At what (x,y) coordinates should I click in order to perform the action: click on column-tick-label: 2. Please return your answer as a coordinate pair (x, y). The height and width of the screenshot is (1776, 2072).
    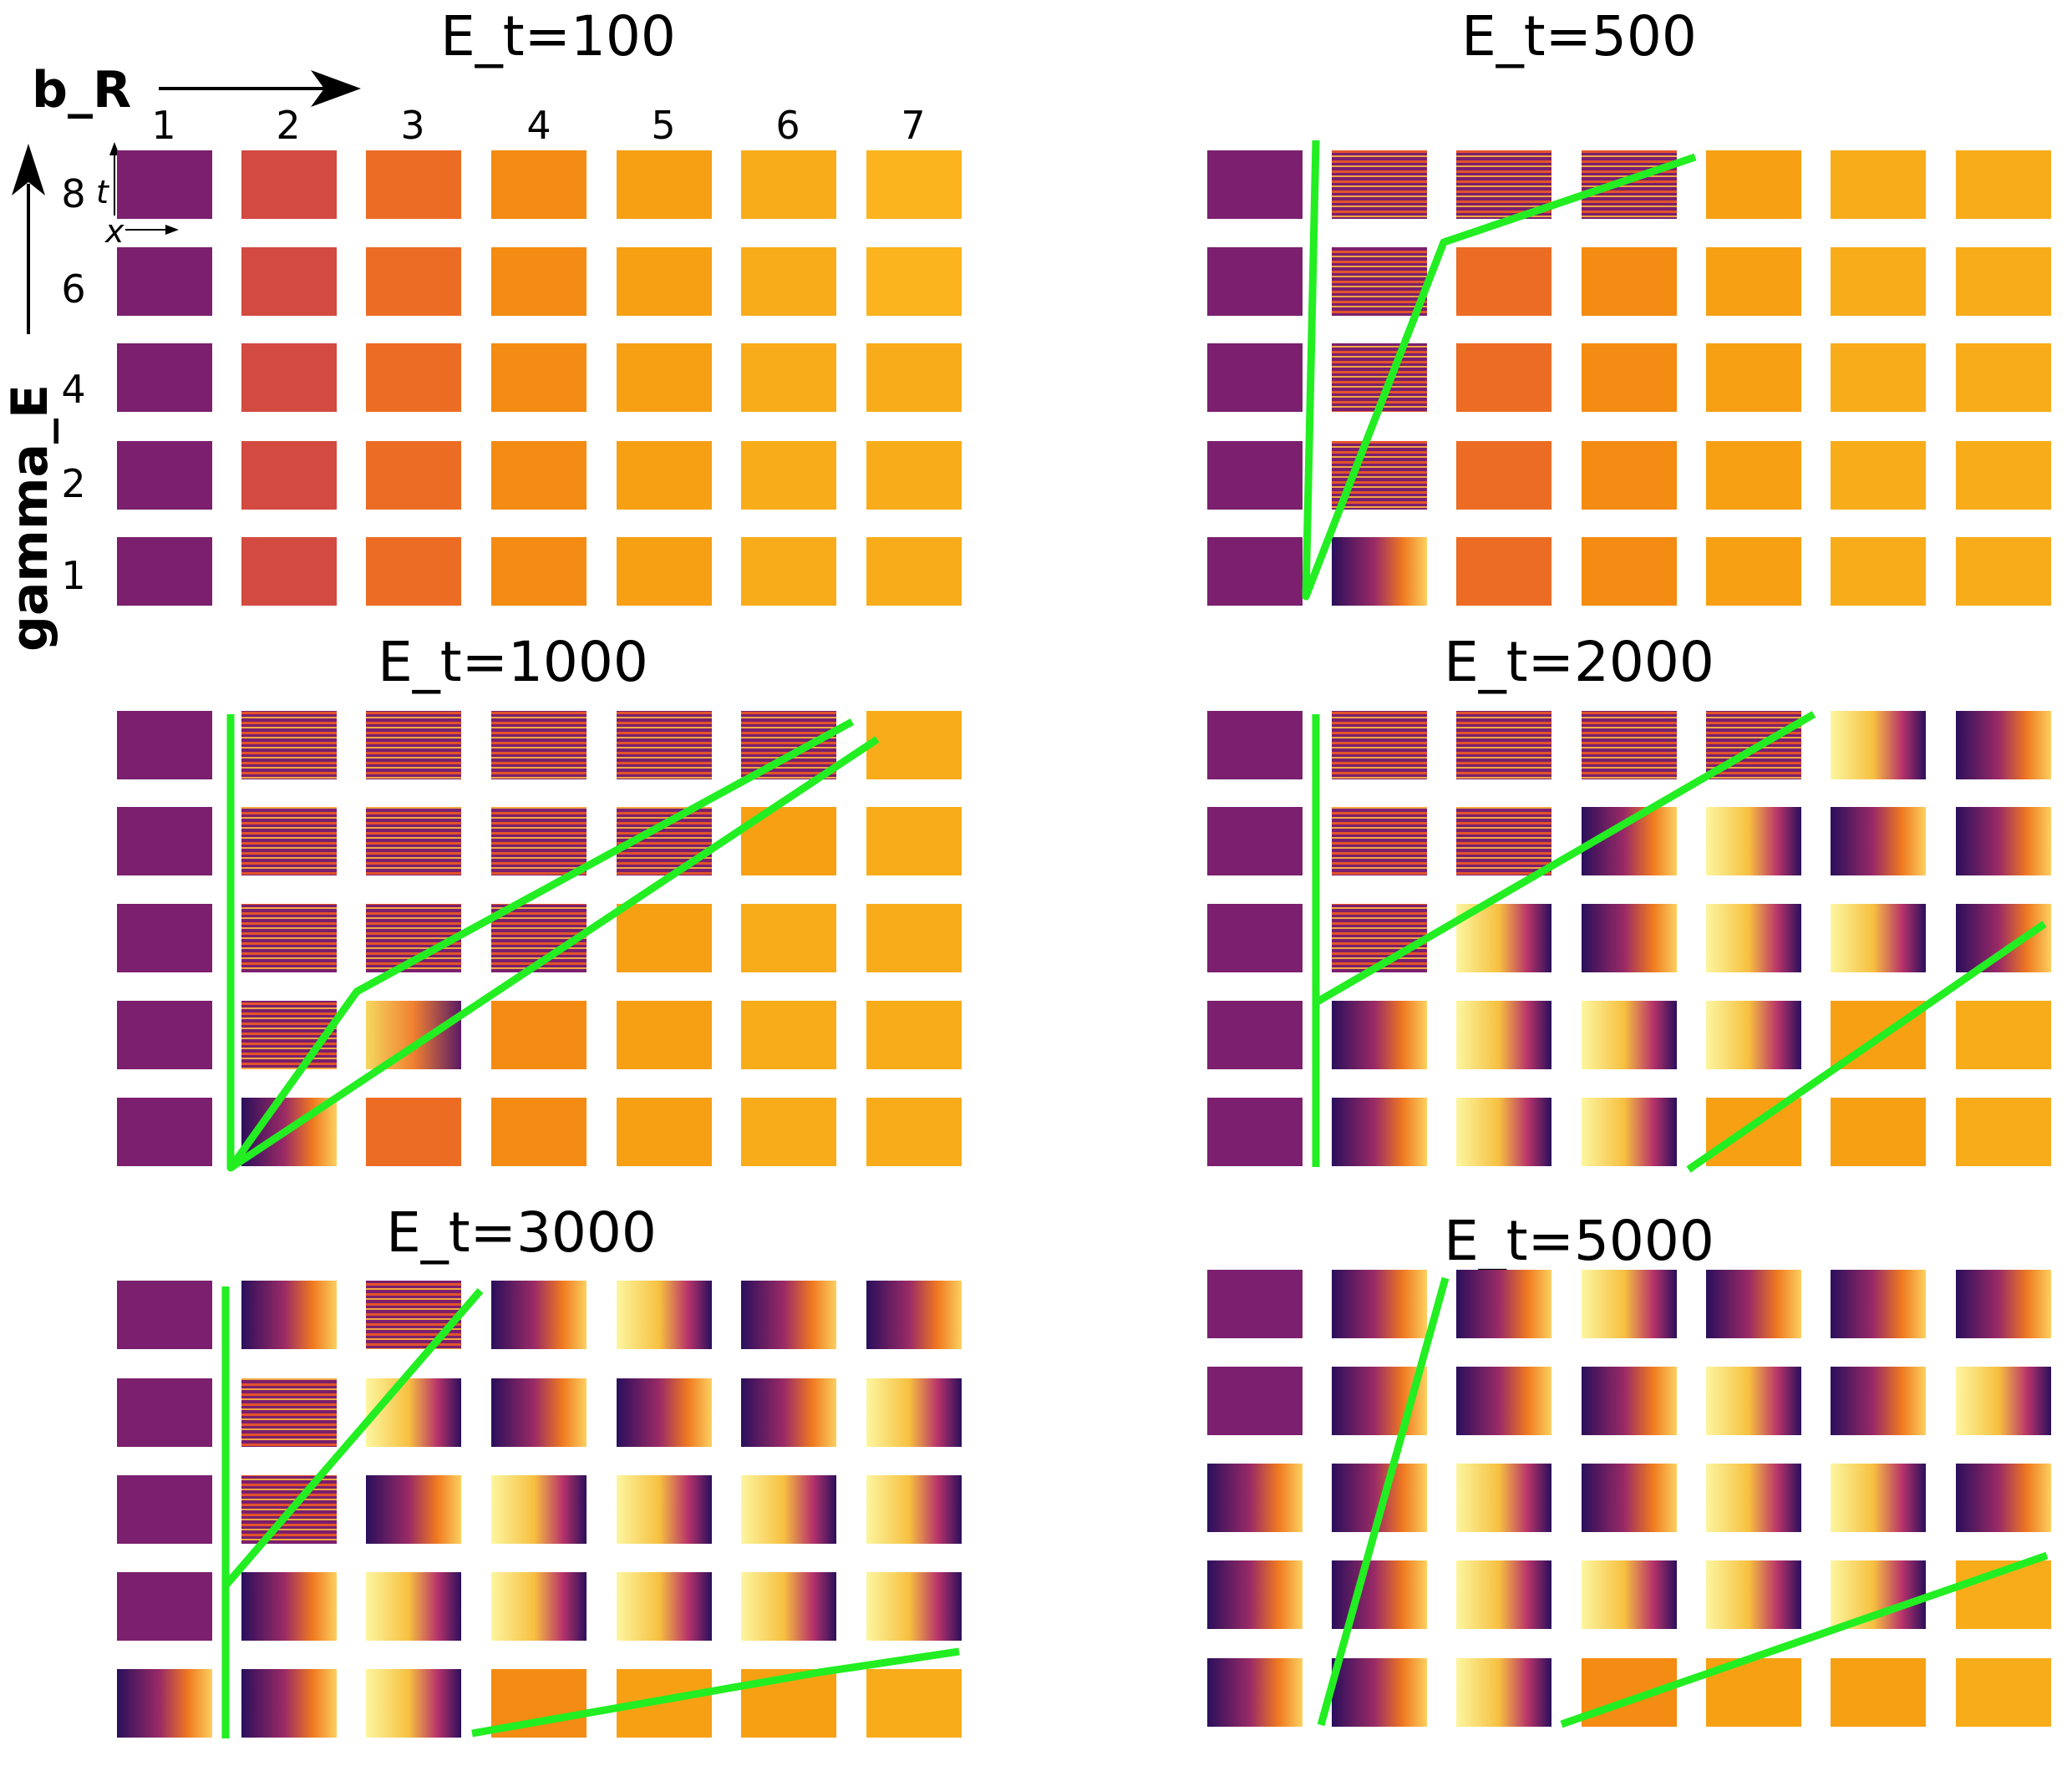
    Looking at the image, I should click on (288, 125).